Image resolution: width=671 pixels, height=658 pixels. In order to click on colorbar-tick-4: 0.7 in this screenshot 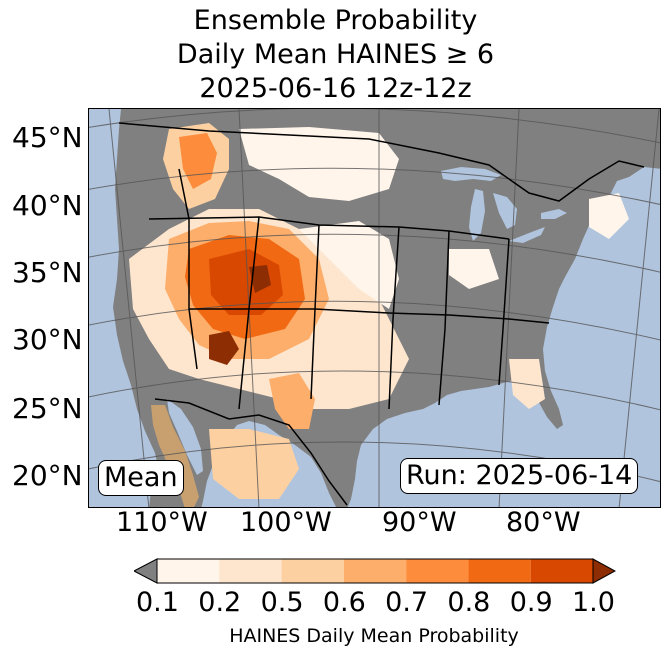, I will do `click(407, 602)`.